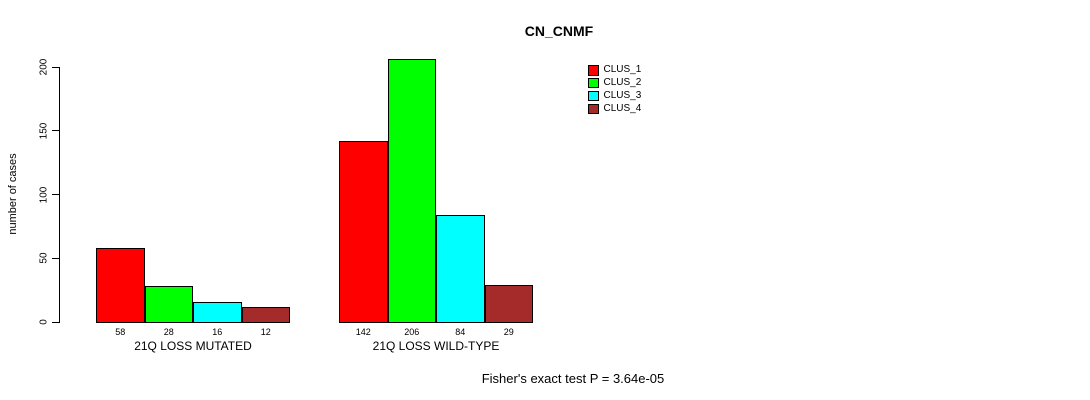  What do you see at coordinates (460, 332) in the screenshot?
I see `bar-value-label: 84` at bounding box center [460, 332].